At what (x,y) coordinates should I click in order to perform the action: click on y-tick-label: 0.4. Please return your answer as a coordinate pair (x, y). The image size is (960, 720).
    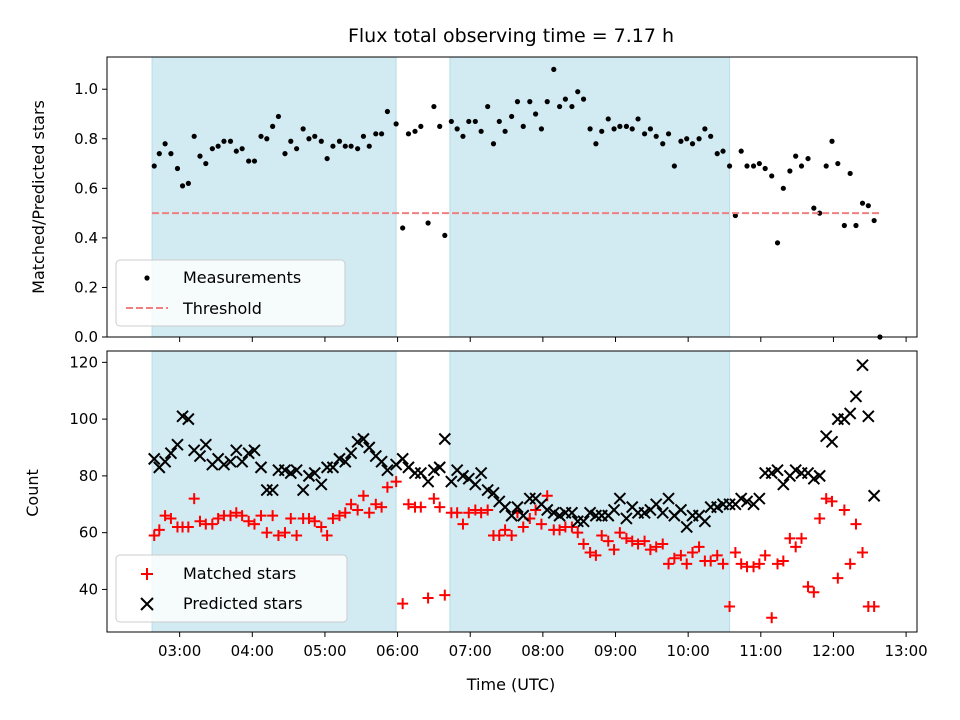
    Looking at the image, I should click on (86, 238).